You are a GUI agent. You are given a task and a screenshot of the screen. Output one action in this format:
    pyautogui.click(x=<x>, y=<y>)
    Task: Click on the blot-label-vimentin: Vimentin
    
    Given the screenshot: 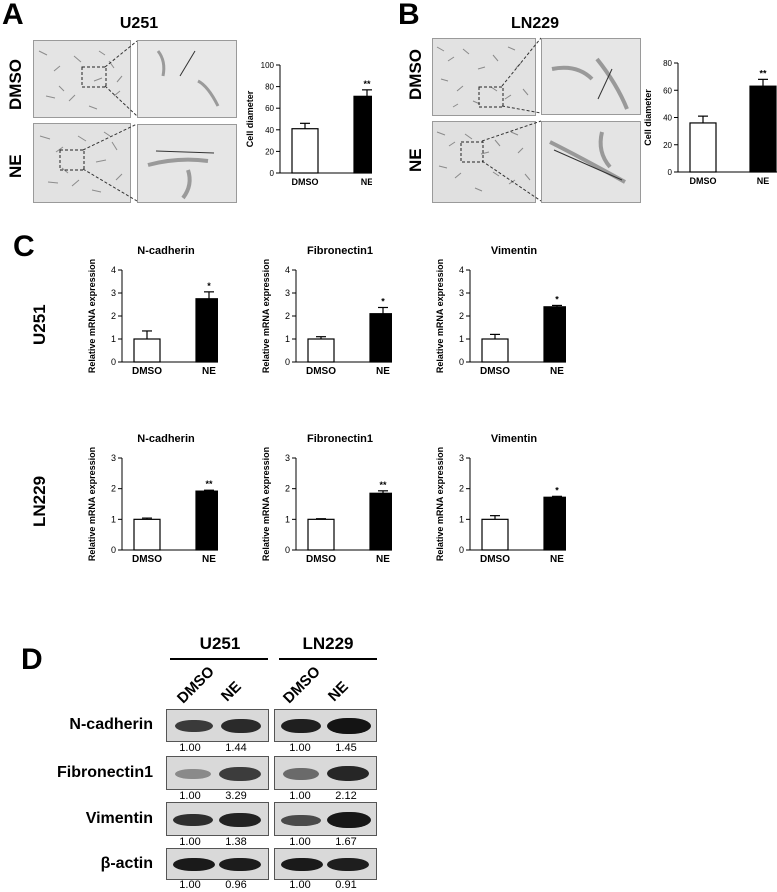 What is the action you would take?
    pyautogui.click(x=119, y=818)
    